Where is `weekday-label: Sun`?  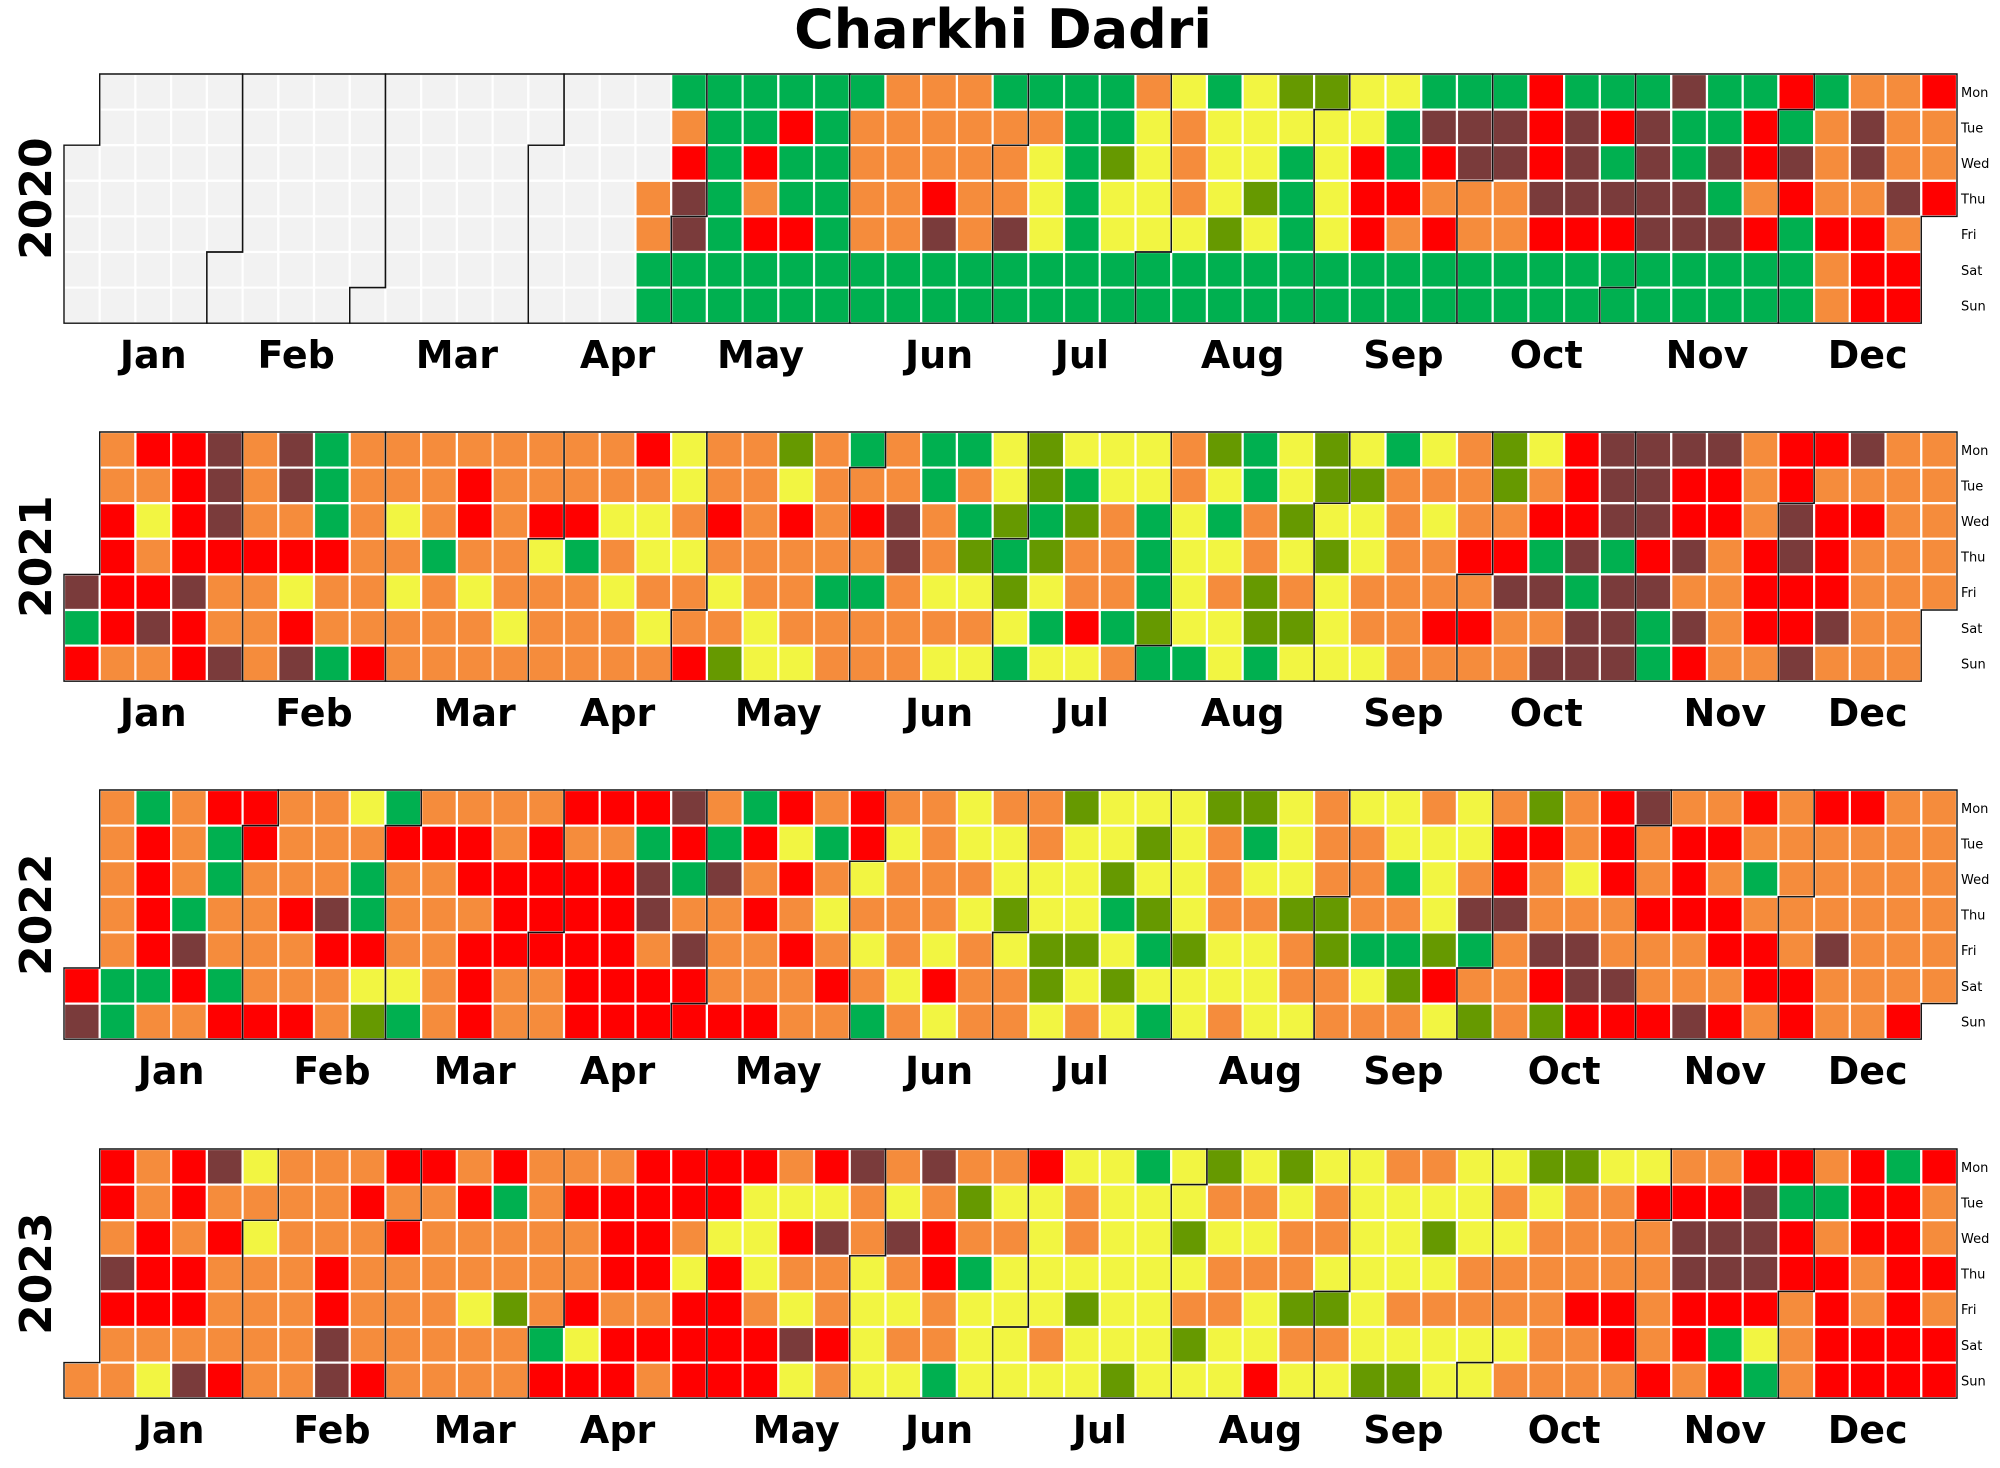 weekday-label: Sun is located at coordinates (1973, 1381).